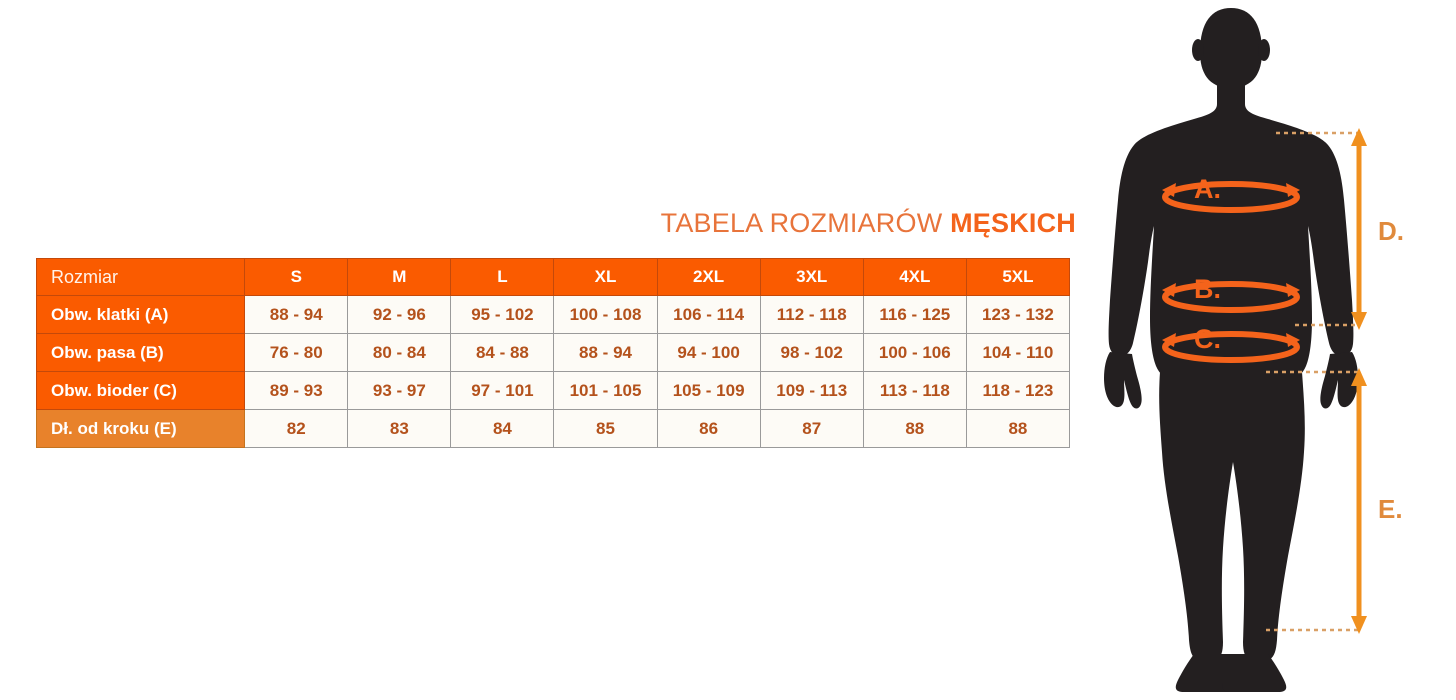 The width and height of the screenshot is (1456, 700). Describe the element at coordinates (708, 314) in the screenshot. I see `cell-chest-2xl: 106 - 114` at that location.